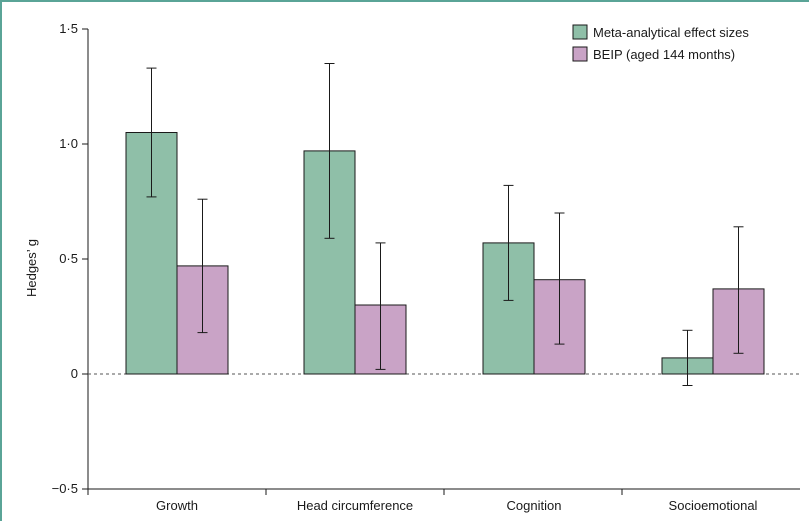 Image resolution: width=811 pixels, height=523 pixels. Describe the element at coordinates (65, 488) in the screenshot. I see `y-tick-label: −0·5` at that location.